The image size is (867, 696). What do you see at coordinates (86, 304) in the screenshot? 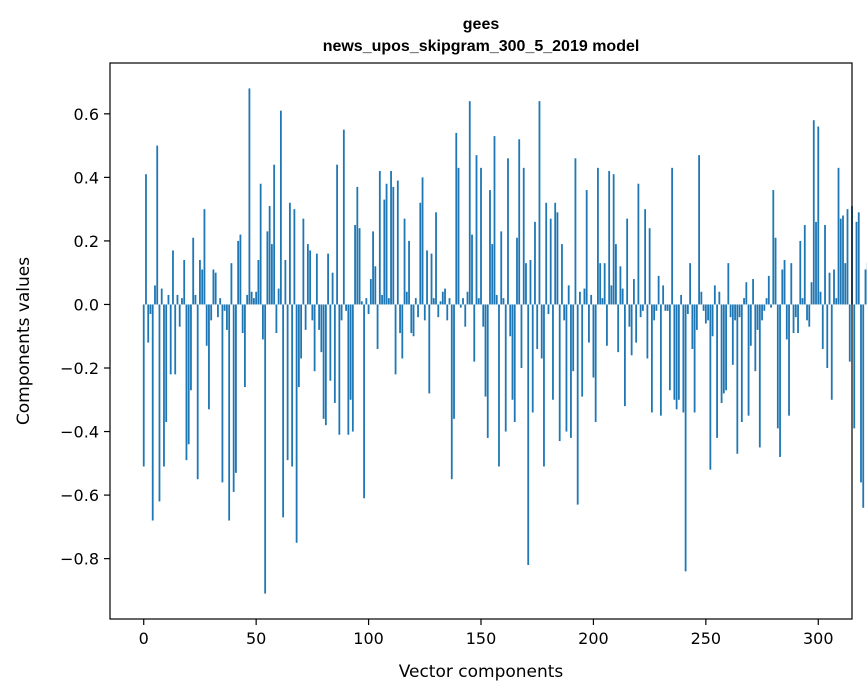
I see `y-tick-label: 0.0` at bounding box center [86, 304].